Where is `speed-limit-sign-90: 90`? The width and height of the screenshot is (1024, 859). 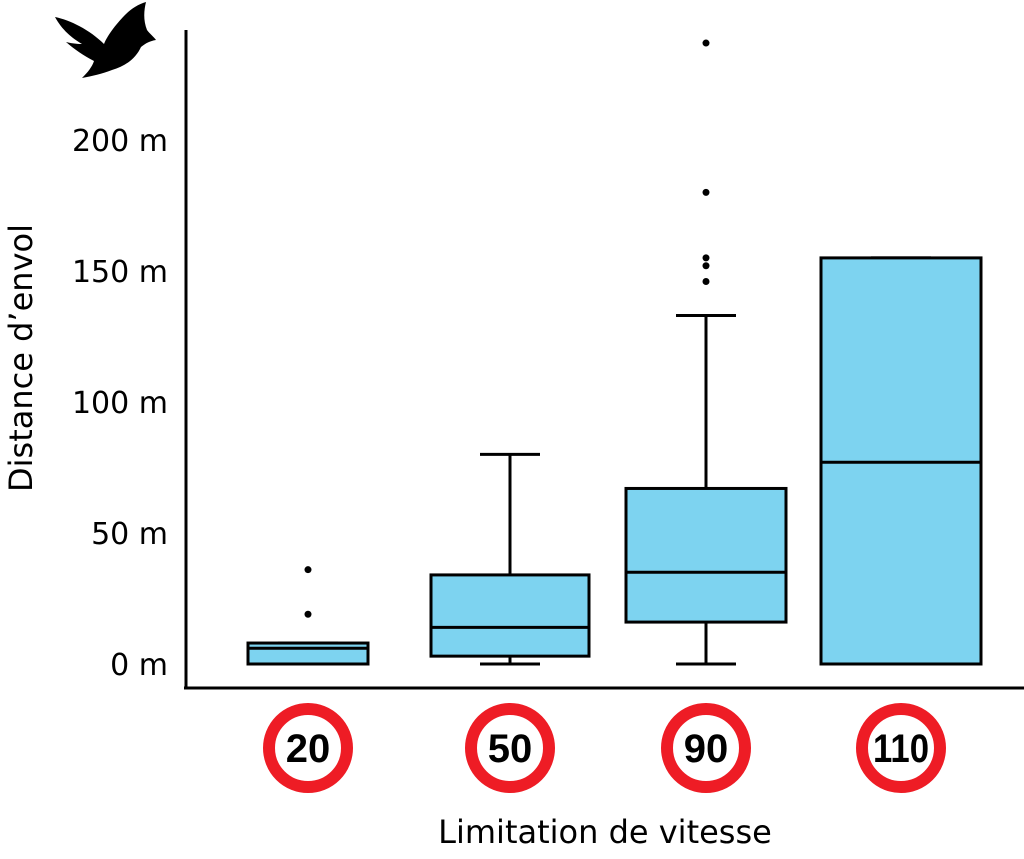 speed-limit-sign-90: 90 is located at coordinates (706, 748).